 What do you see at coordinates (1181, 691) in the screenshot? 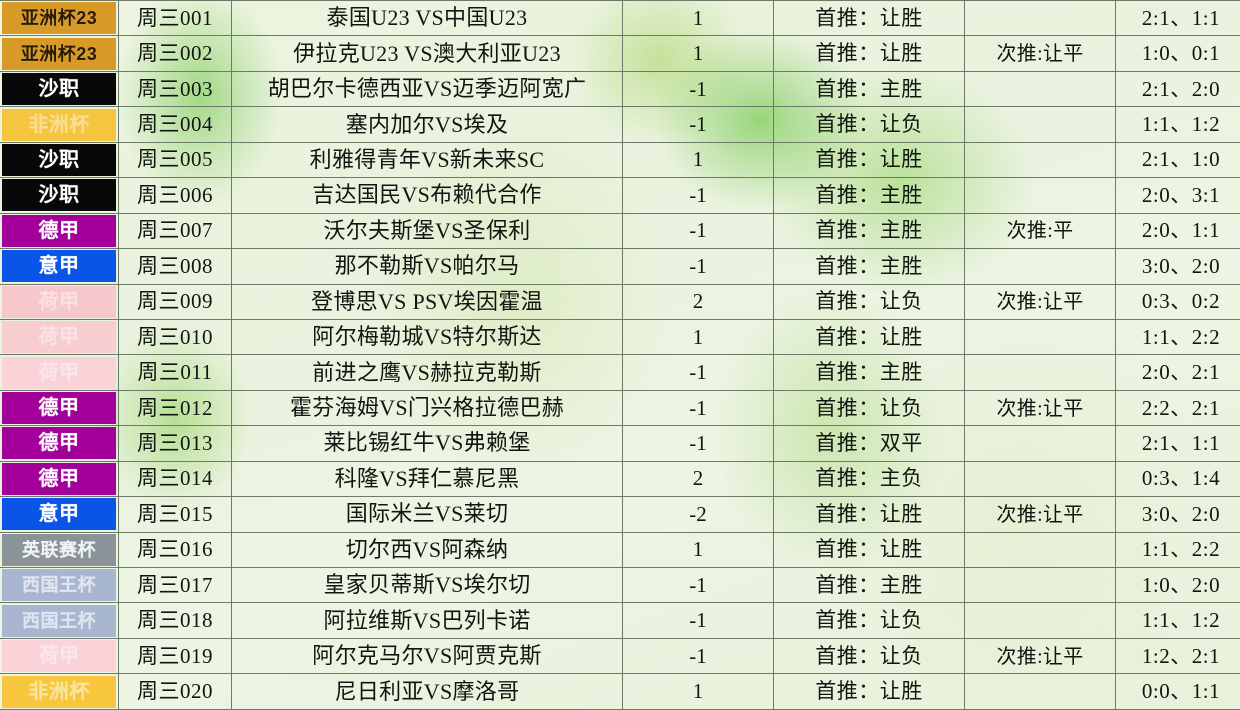
I see `score-label: 0:0、1:1` at bounding box center [1181, 691].